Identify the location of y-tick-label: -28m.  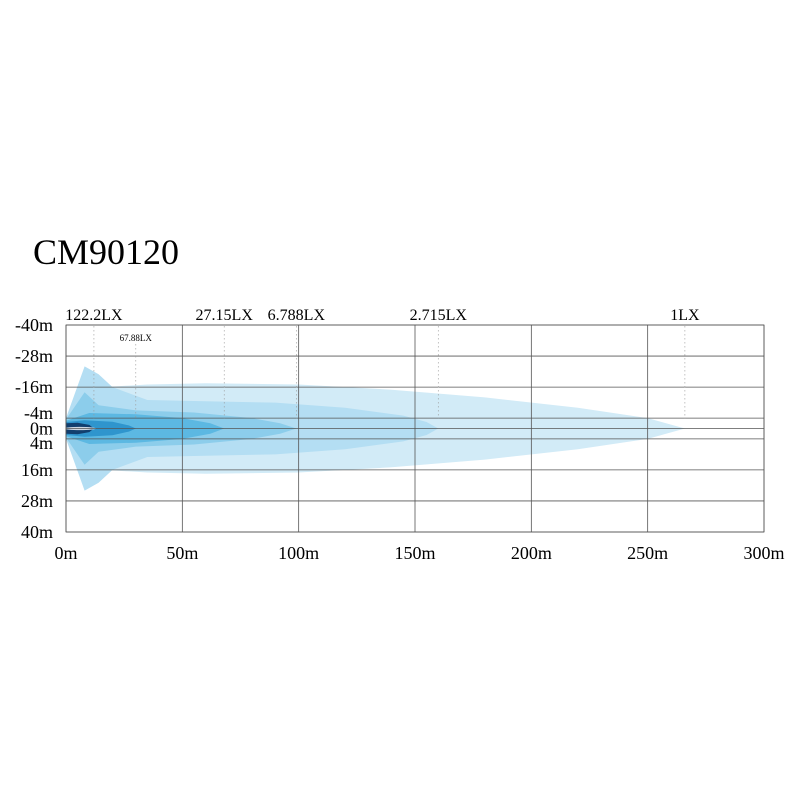
(34, 356).